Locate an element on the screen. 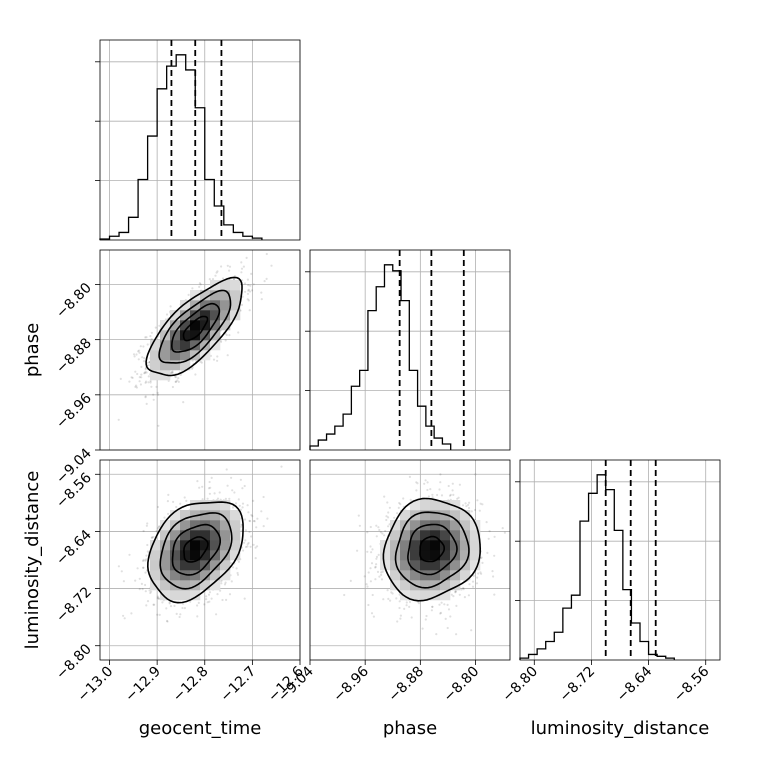 The height and width of the screenshot is (760, 760). x-tick-label: −8.96 is located at coordinates (351, 684).